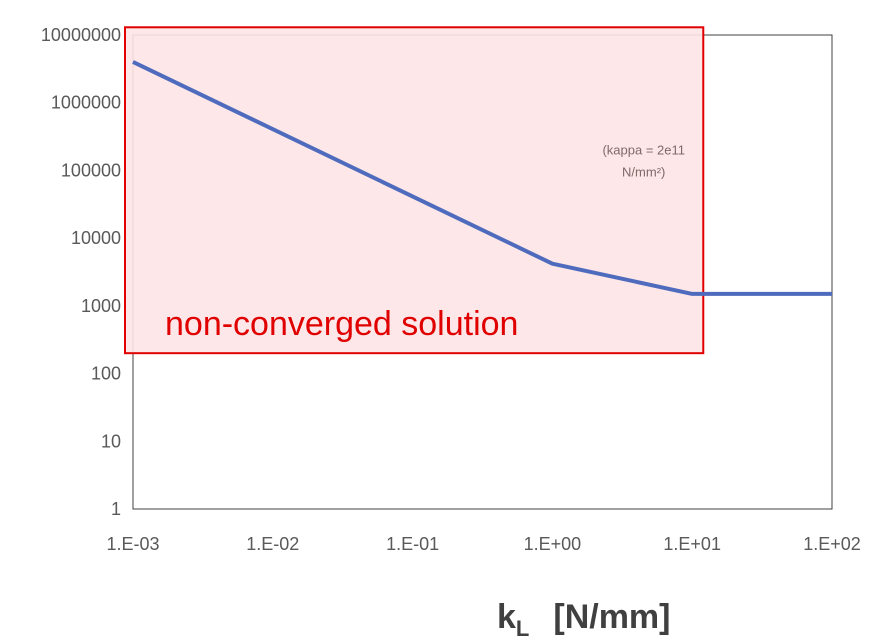  Describe the element at coordinates (341, 324) in the screenshot. I see `non-converged-region-label: non-converged solution` at that location.